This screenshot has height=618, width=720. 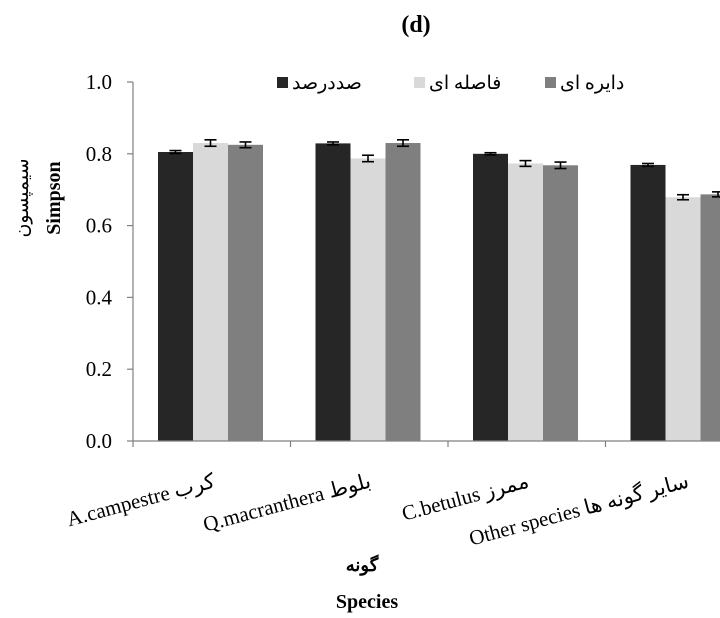 I want to click on y-tick-label: 0.4, so click(x=99, y=297).